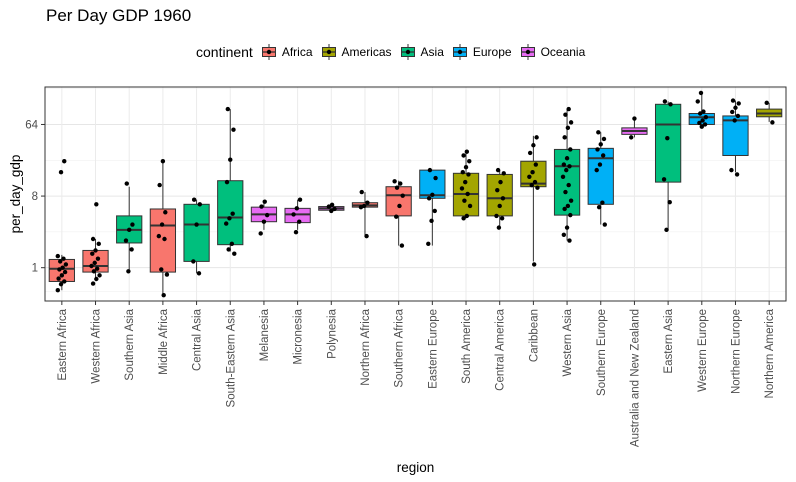  I want to click on x-tick-label: Western Africa, so click(97, 345).